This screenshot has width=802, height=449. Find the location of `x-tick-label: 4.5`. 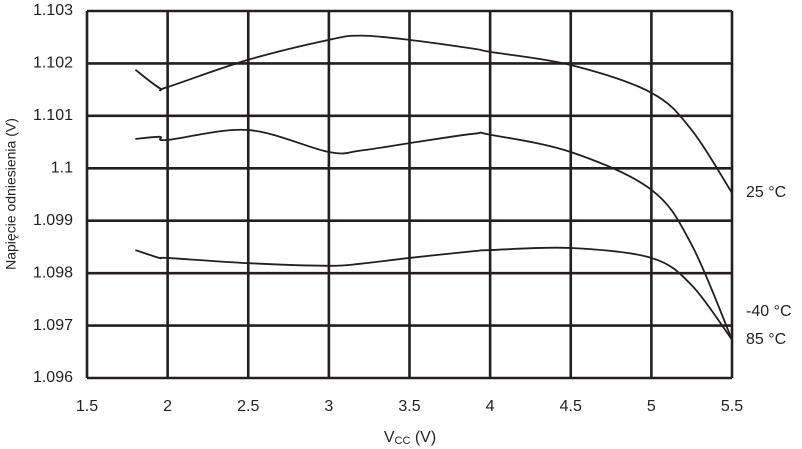

x-tick-label: 4.5 is located at coordinates (571, 406).